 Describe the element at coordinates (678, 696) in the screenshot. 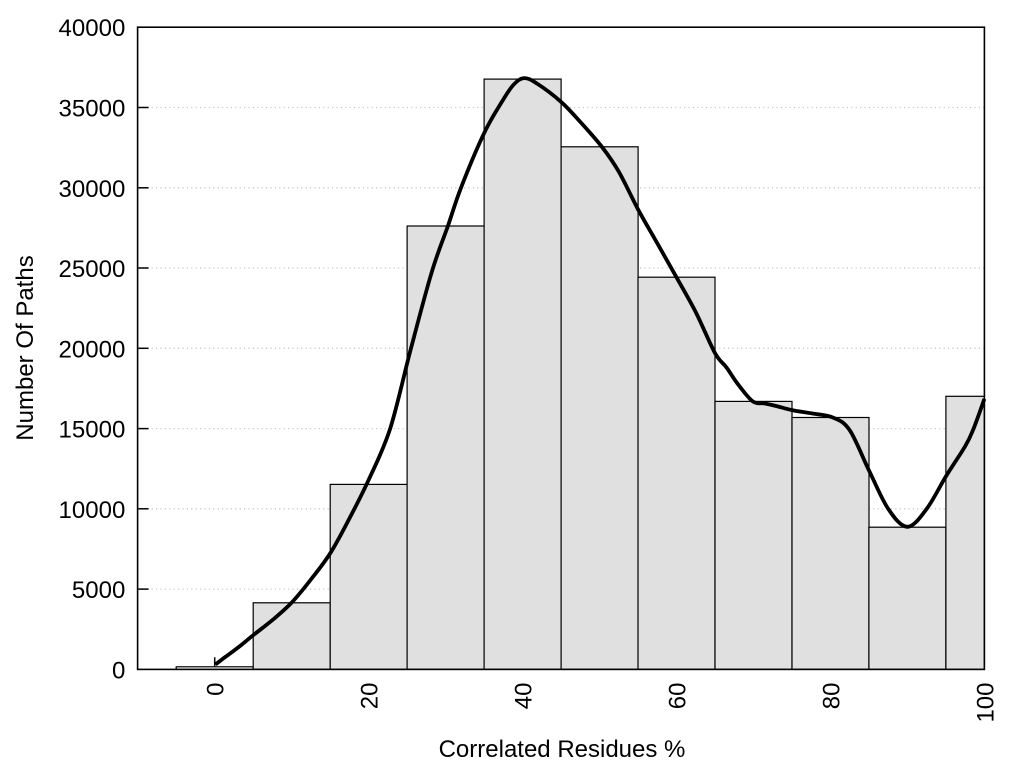

I see `svg-text: 60` at that location.